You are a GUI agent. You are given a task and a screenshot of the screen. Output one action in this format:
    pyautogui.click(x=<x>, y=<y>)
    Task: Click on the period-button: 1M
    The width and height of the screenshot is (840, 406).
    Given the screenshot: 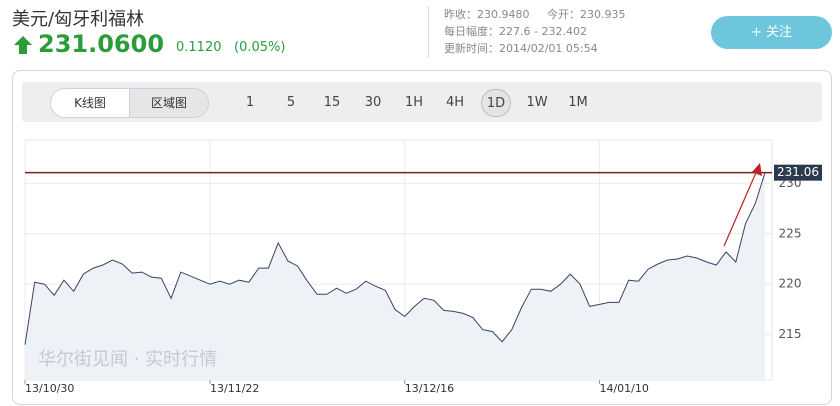 What is the action you would take?
    pyautogui.click(x=578, y=102)
    